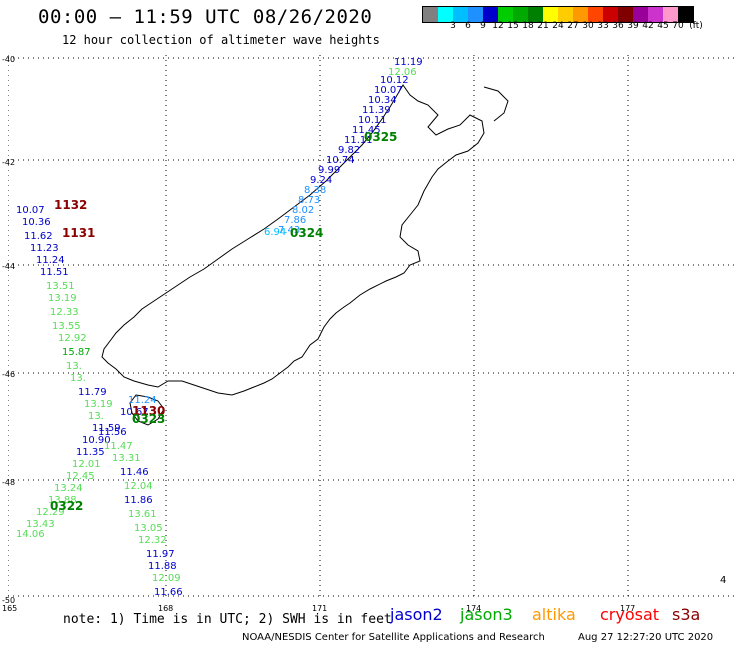 The width and height of the screenshot is (740, 650). I want to click on legend-label: 42, so click(648, 26).